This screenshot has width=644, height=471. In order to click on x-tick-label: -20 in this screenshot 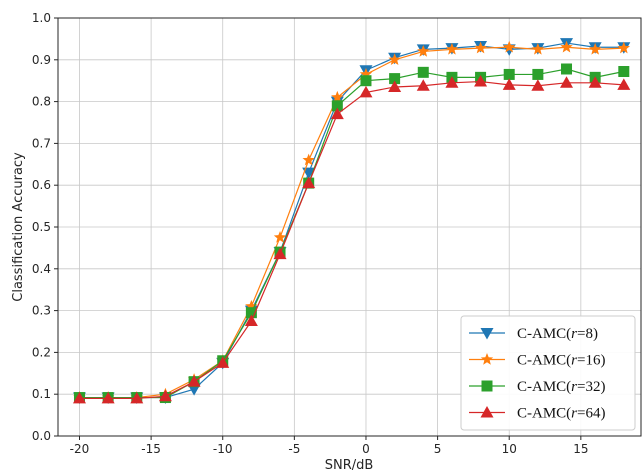, I will do `click(80, 449)`.